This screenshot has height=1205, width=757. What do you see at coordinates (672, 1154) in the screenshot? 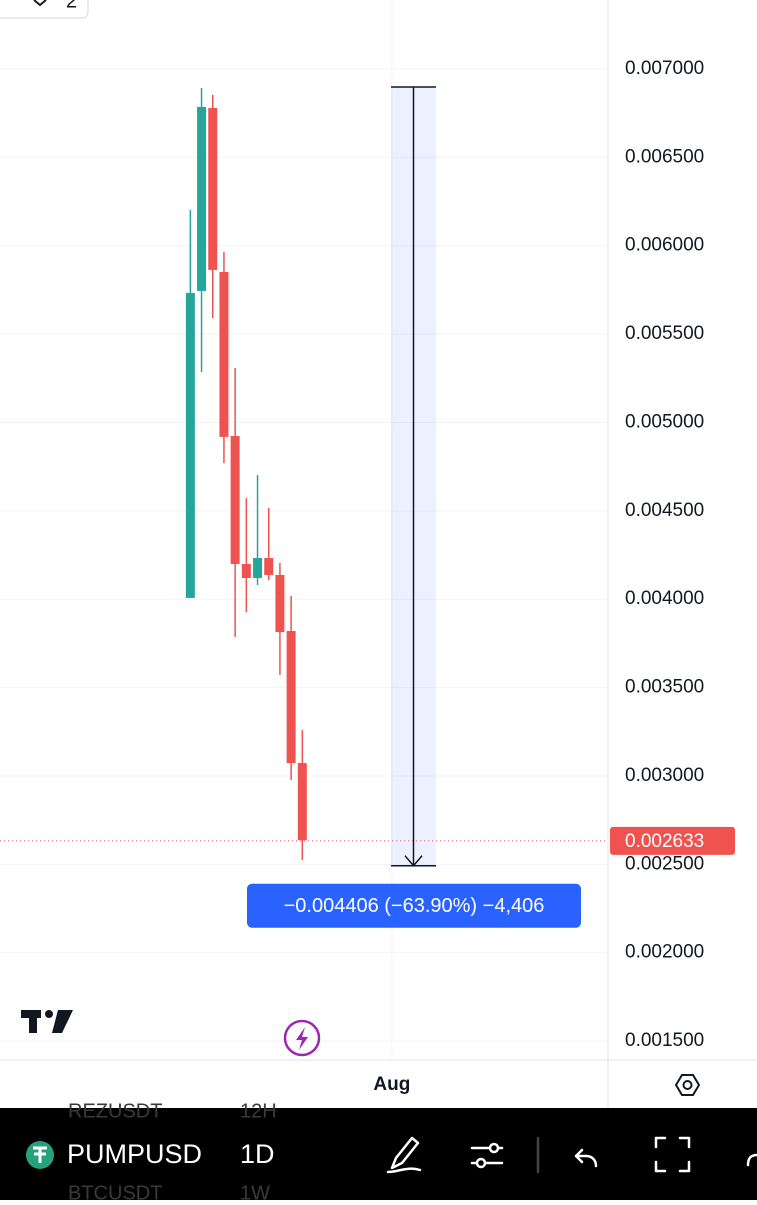
I see `fullscreen-button` at bounding box center [672, 1154].